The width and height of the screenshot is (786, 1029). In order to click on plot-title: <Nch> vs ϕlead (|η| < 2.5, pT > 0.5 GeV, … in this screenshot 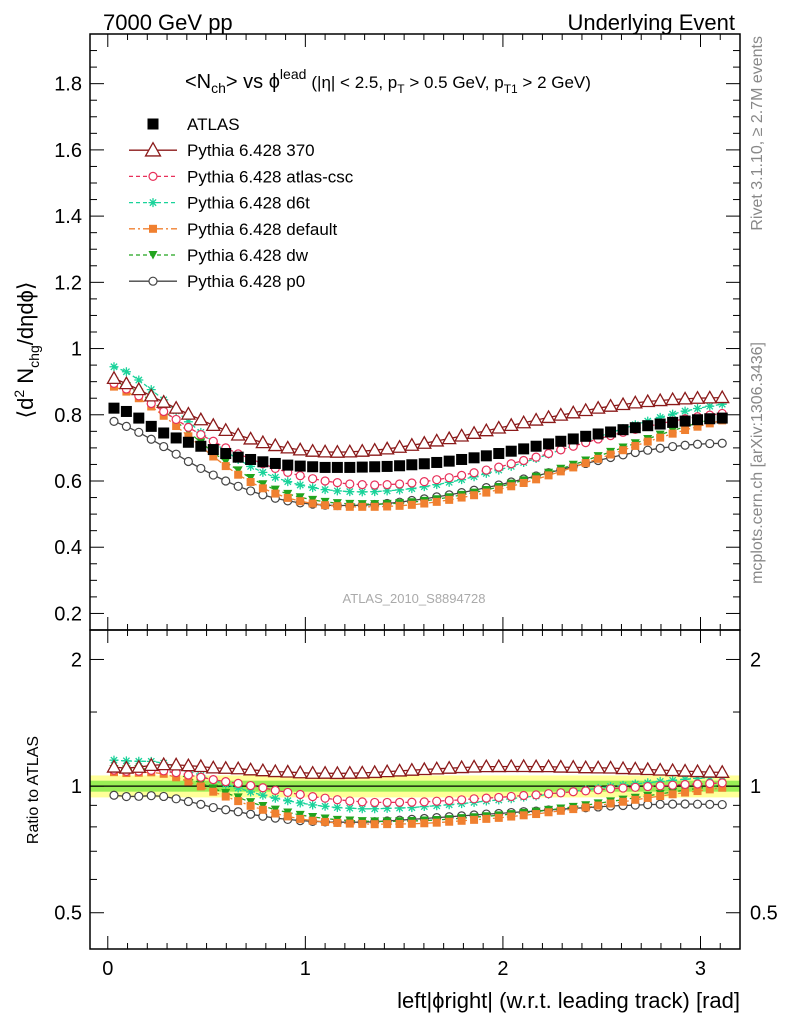, I will do `click(388, 81)`.